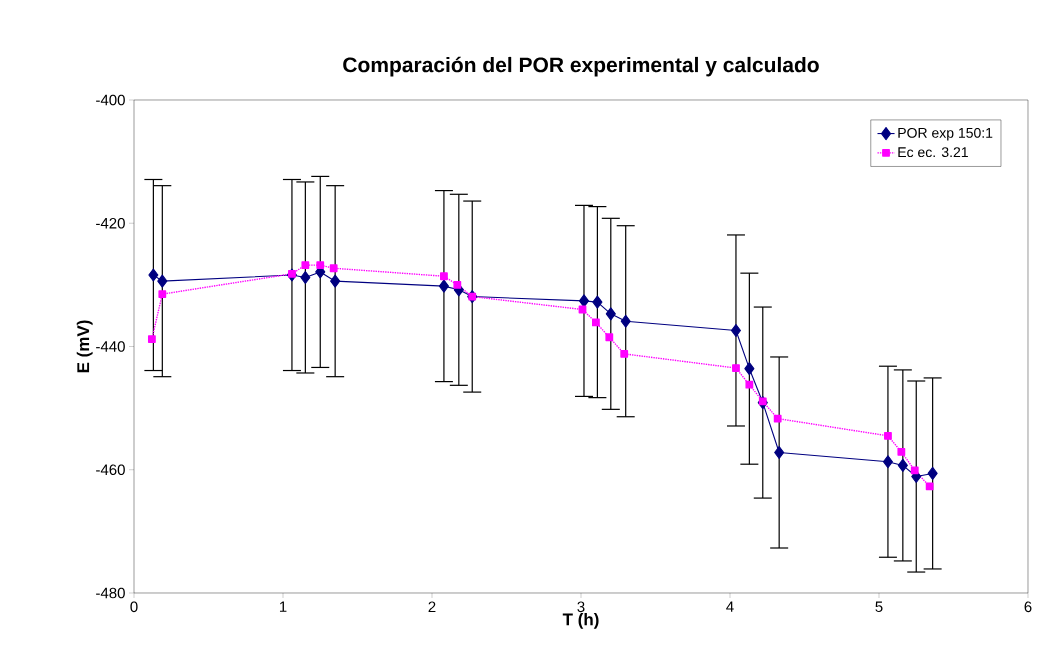  Describe the element at coordinates (110, 100) in the screenshot. I see `y-tick-label: -400` at that location.